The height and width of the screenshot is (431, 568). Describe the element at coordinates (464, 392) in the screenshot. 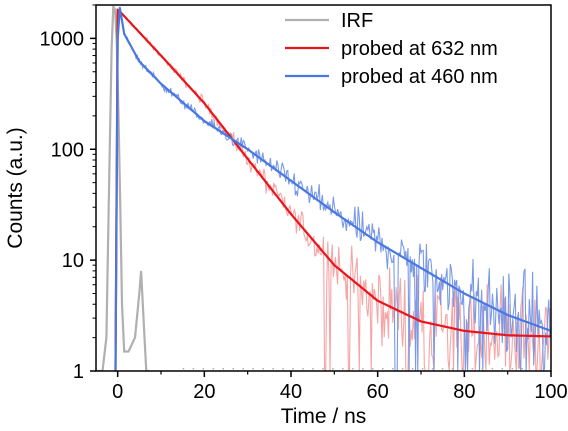

I see `x-tick-label: 80` at that location.